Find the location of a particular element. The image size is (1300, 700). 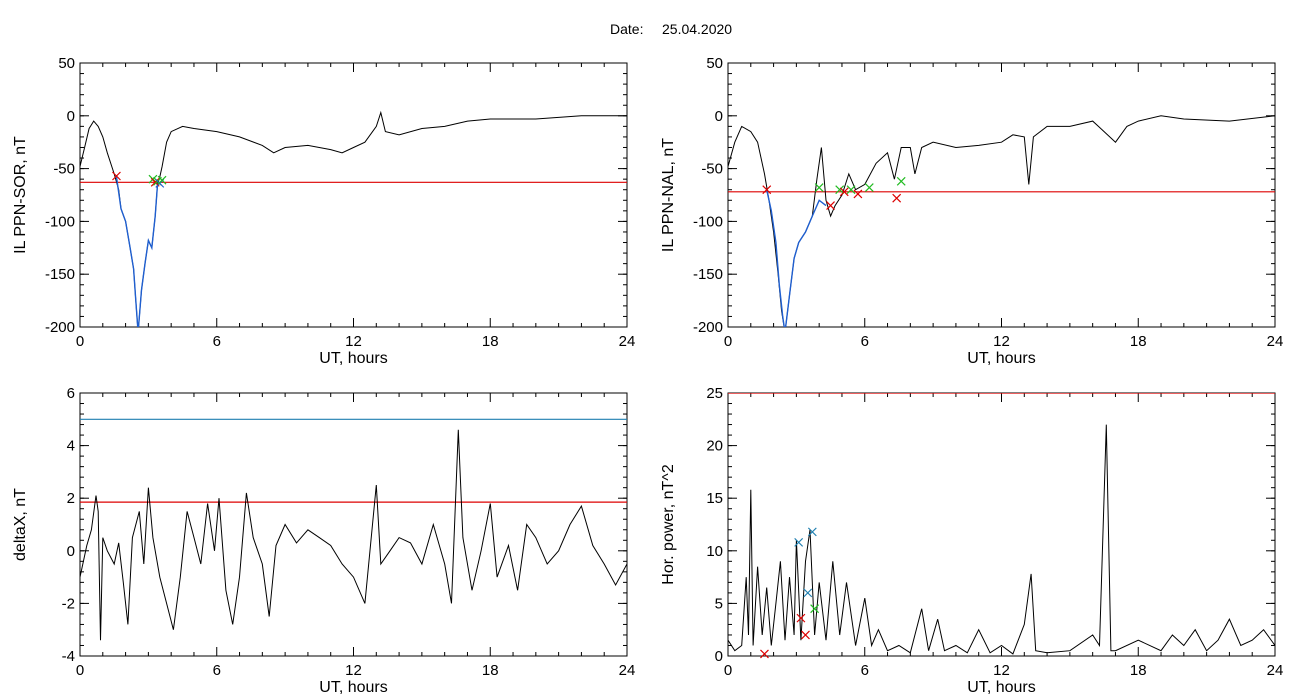

y-tick-label: 20 is located at coordinates (714, 446).